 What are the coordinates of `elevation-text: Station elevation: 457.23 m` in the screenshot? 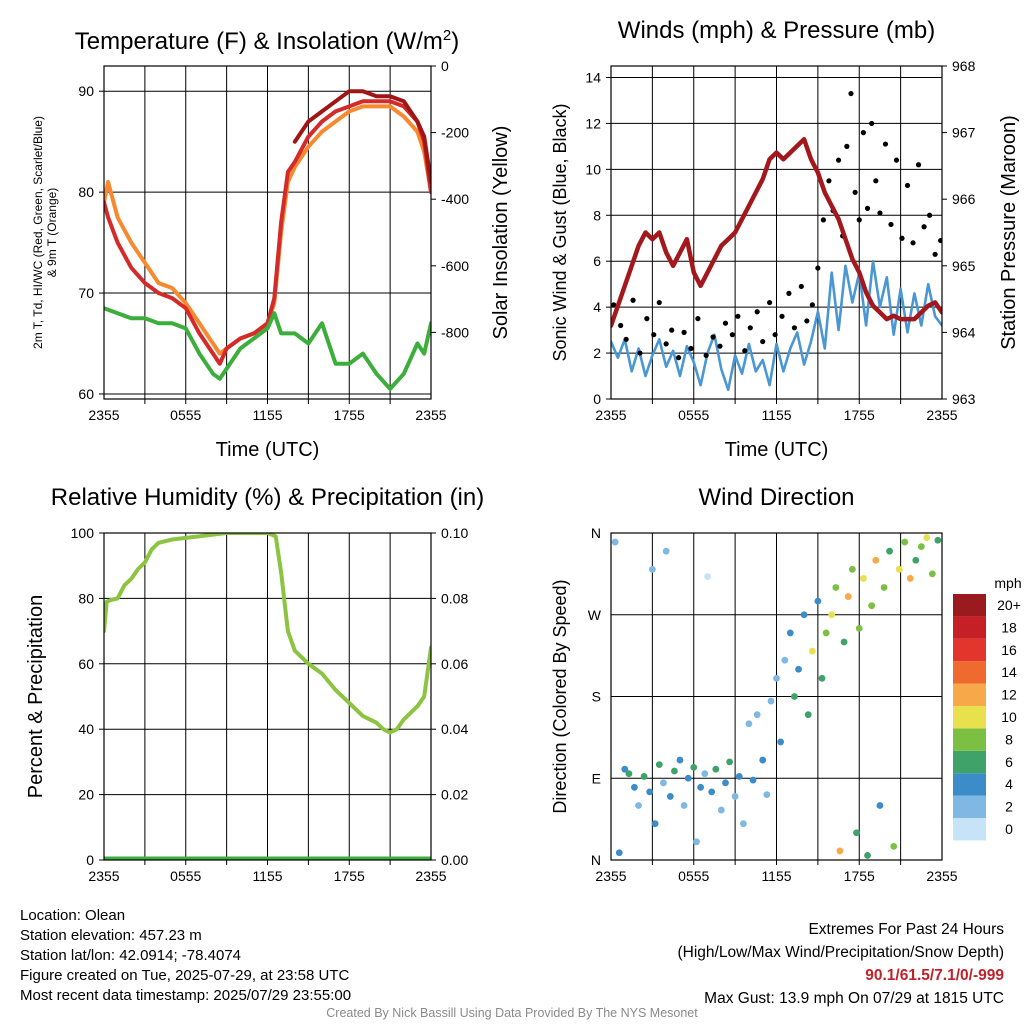 It's located at (111, 935).